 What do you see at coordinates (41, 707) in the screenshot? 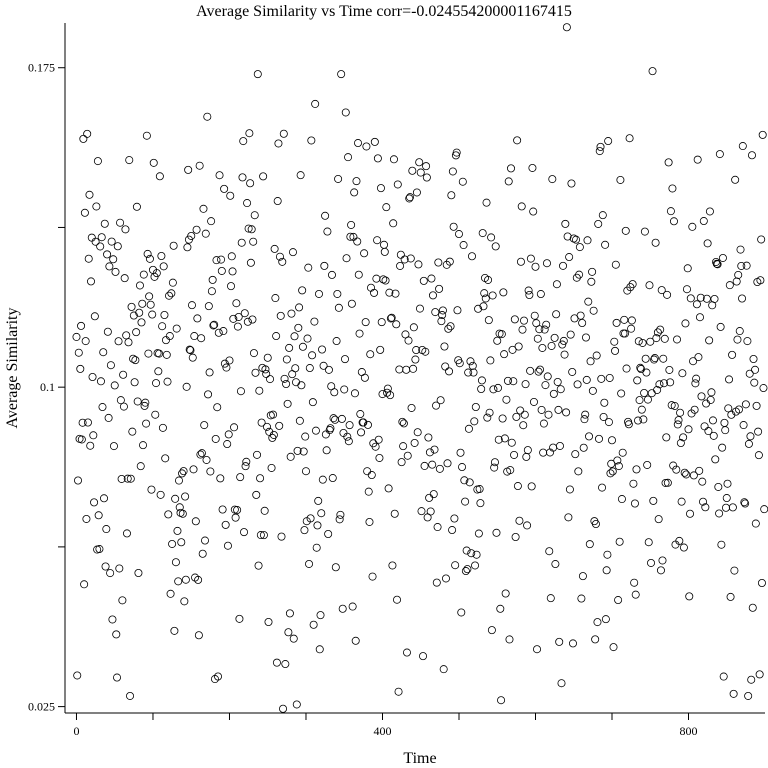
I see `y-tick-label-0: 0.025` at bounding box center [41, 707].